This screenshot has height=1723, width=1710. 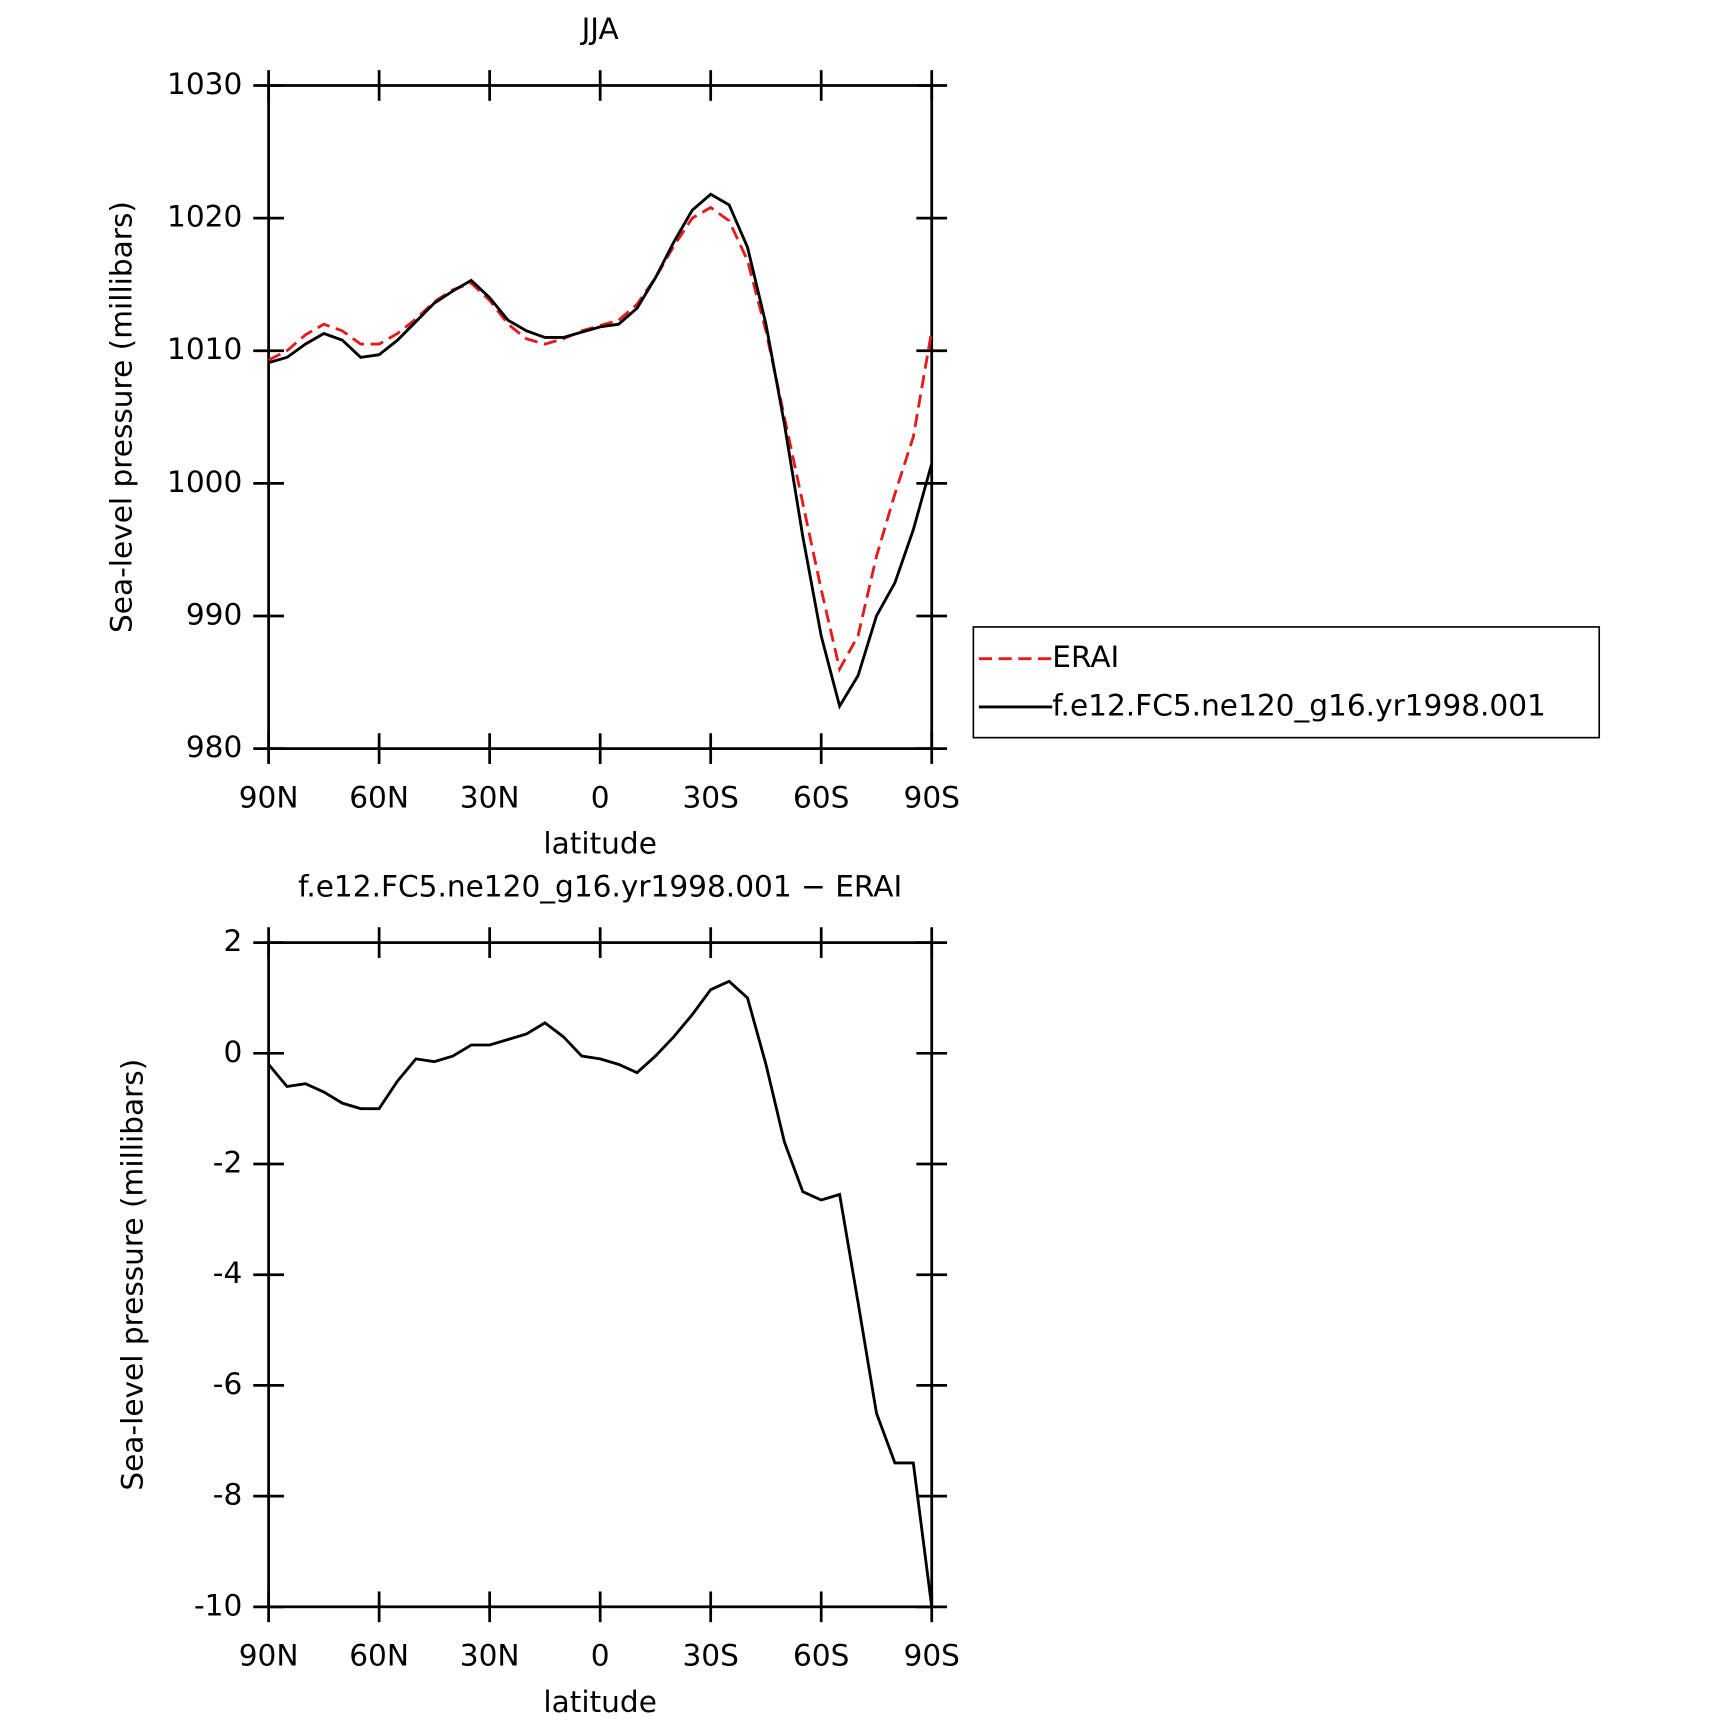 What do you see at coordinates (218, 1605) in the screenshot?
I see `y-tick-label: -10` at bounding box center [218, 1605].